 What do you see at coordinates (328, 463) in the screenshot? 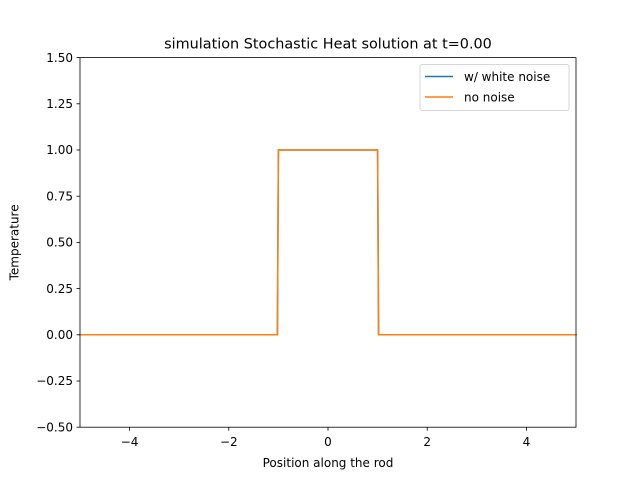
I see `x-axis-label: Position along the rod` at bounding box center [328, 463].